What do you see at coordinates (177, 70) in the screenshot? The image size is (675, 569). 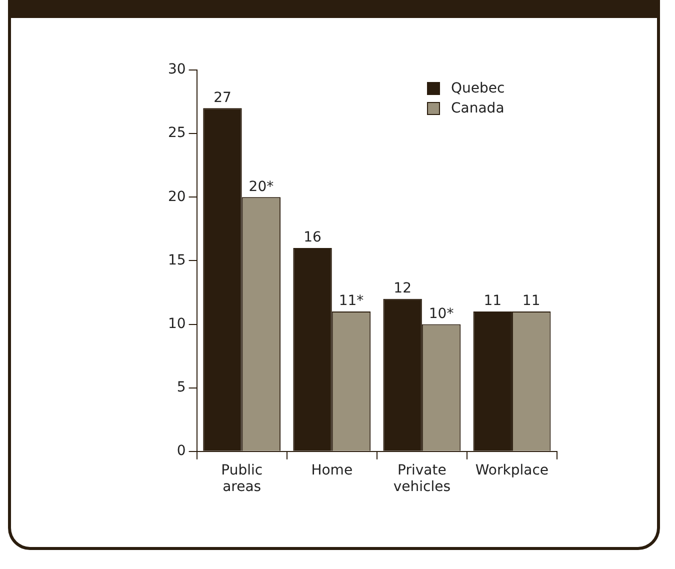 I see `y-tick-label: 30` at bounding box center [177, 70].